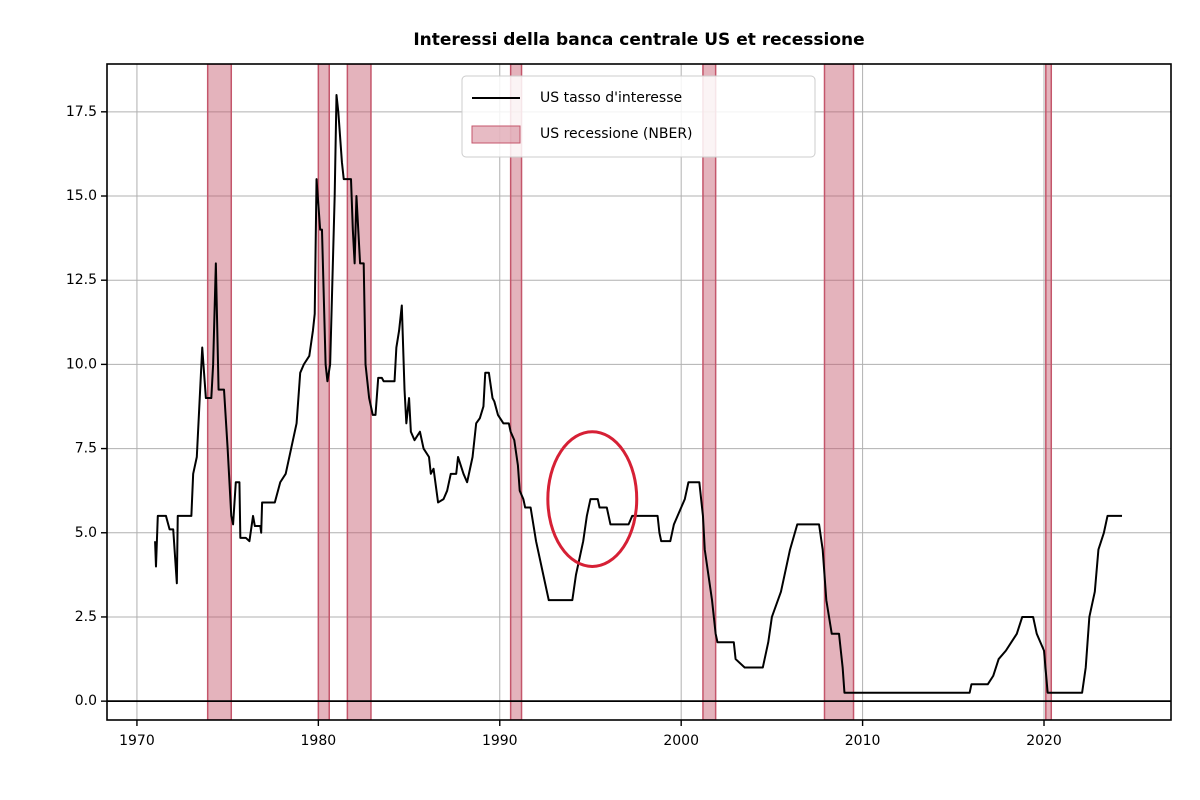  What do you see at coordinates (616, 134) in the screenshot?
I see `legend-label: US recessione (NBER)` at bounding box center [616, 134].